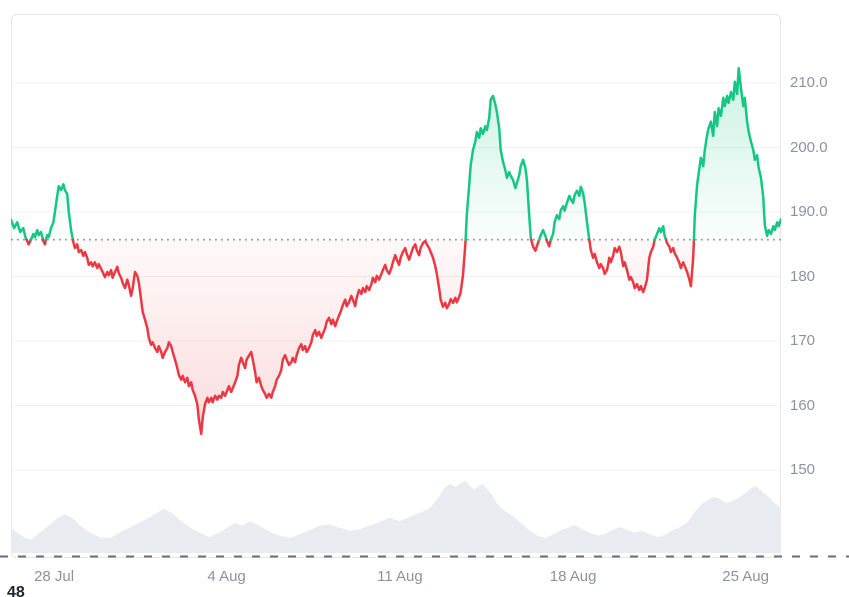 Image resolution: width=849 pixels, height=597 pixels. Describe the element at coordinates (226, 576) in the screenshot. I see `x-axis-tick-label: 4 Aug` at that location.